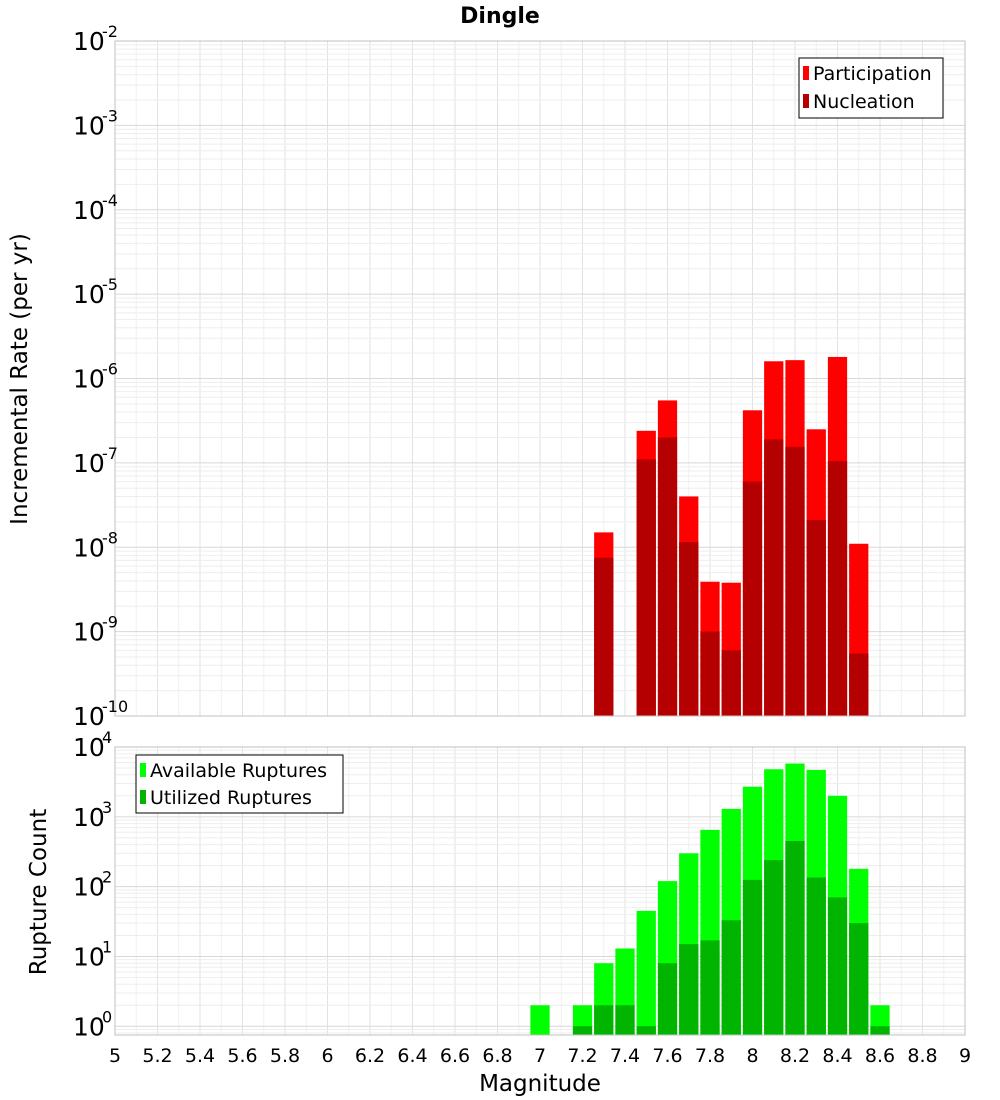  I want to click on top-legend: Participation Nucleation, so click(871, 88).